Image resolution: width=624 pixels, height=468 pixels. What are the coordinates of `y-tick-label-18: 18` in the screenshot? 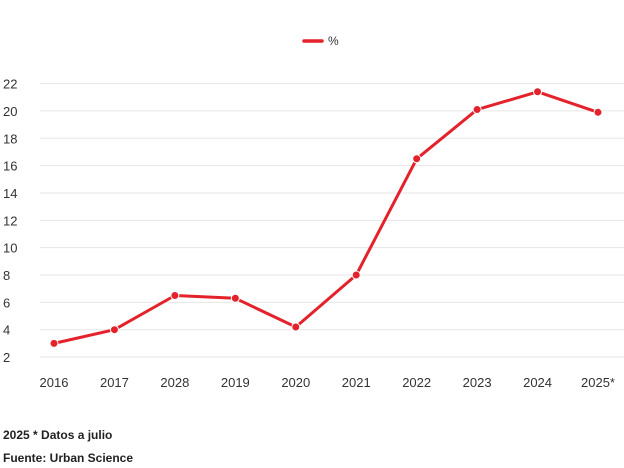 It's located at (10, 138).